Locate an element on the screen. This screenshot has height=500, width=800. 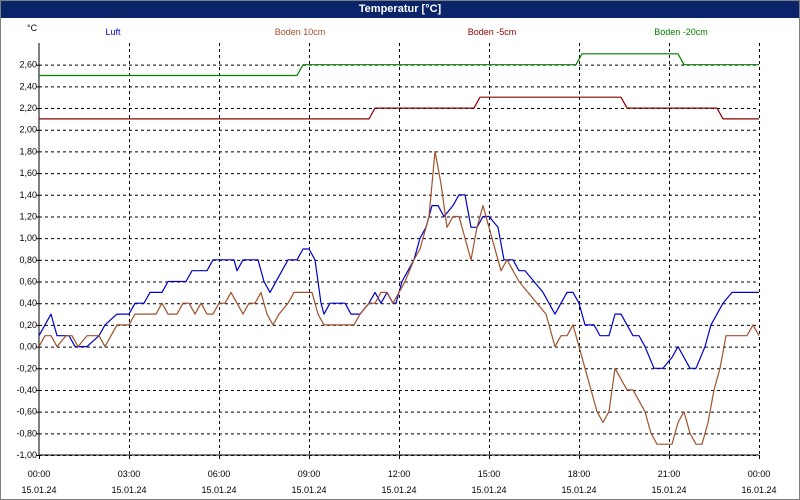
x-tick-time: 06:00 is located at coordinates (219, 474).